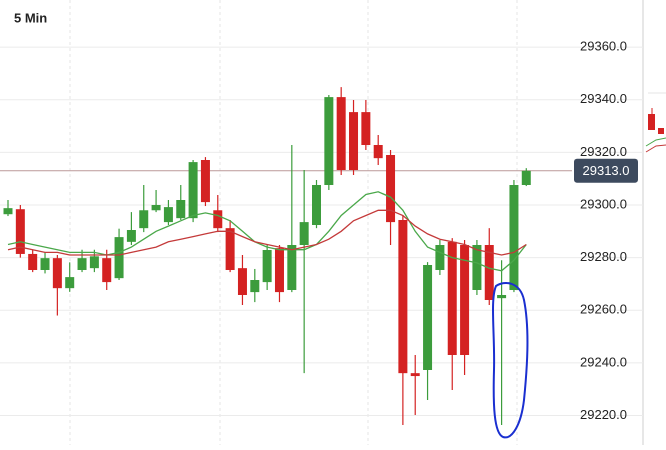 The width and height of the screenshot is (666, 450). Describe the element at coordinates (603, 203) in the screenshot. I see `y-tick-label: 29300.0` at that location.